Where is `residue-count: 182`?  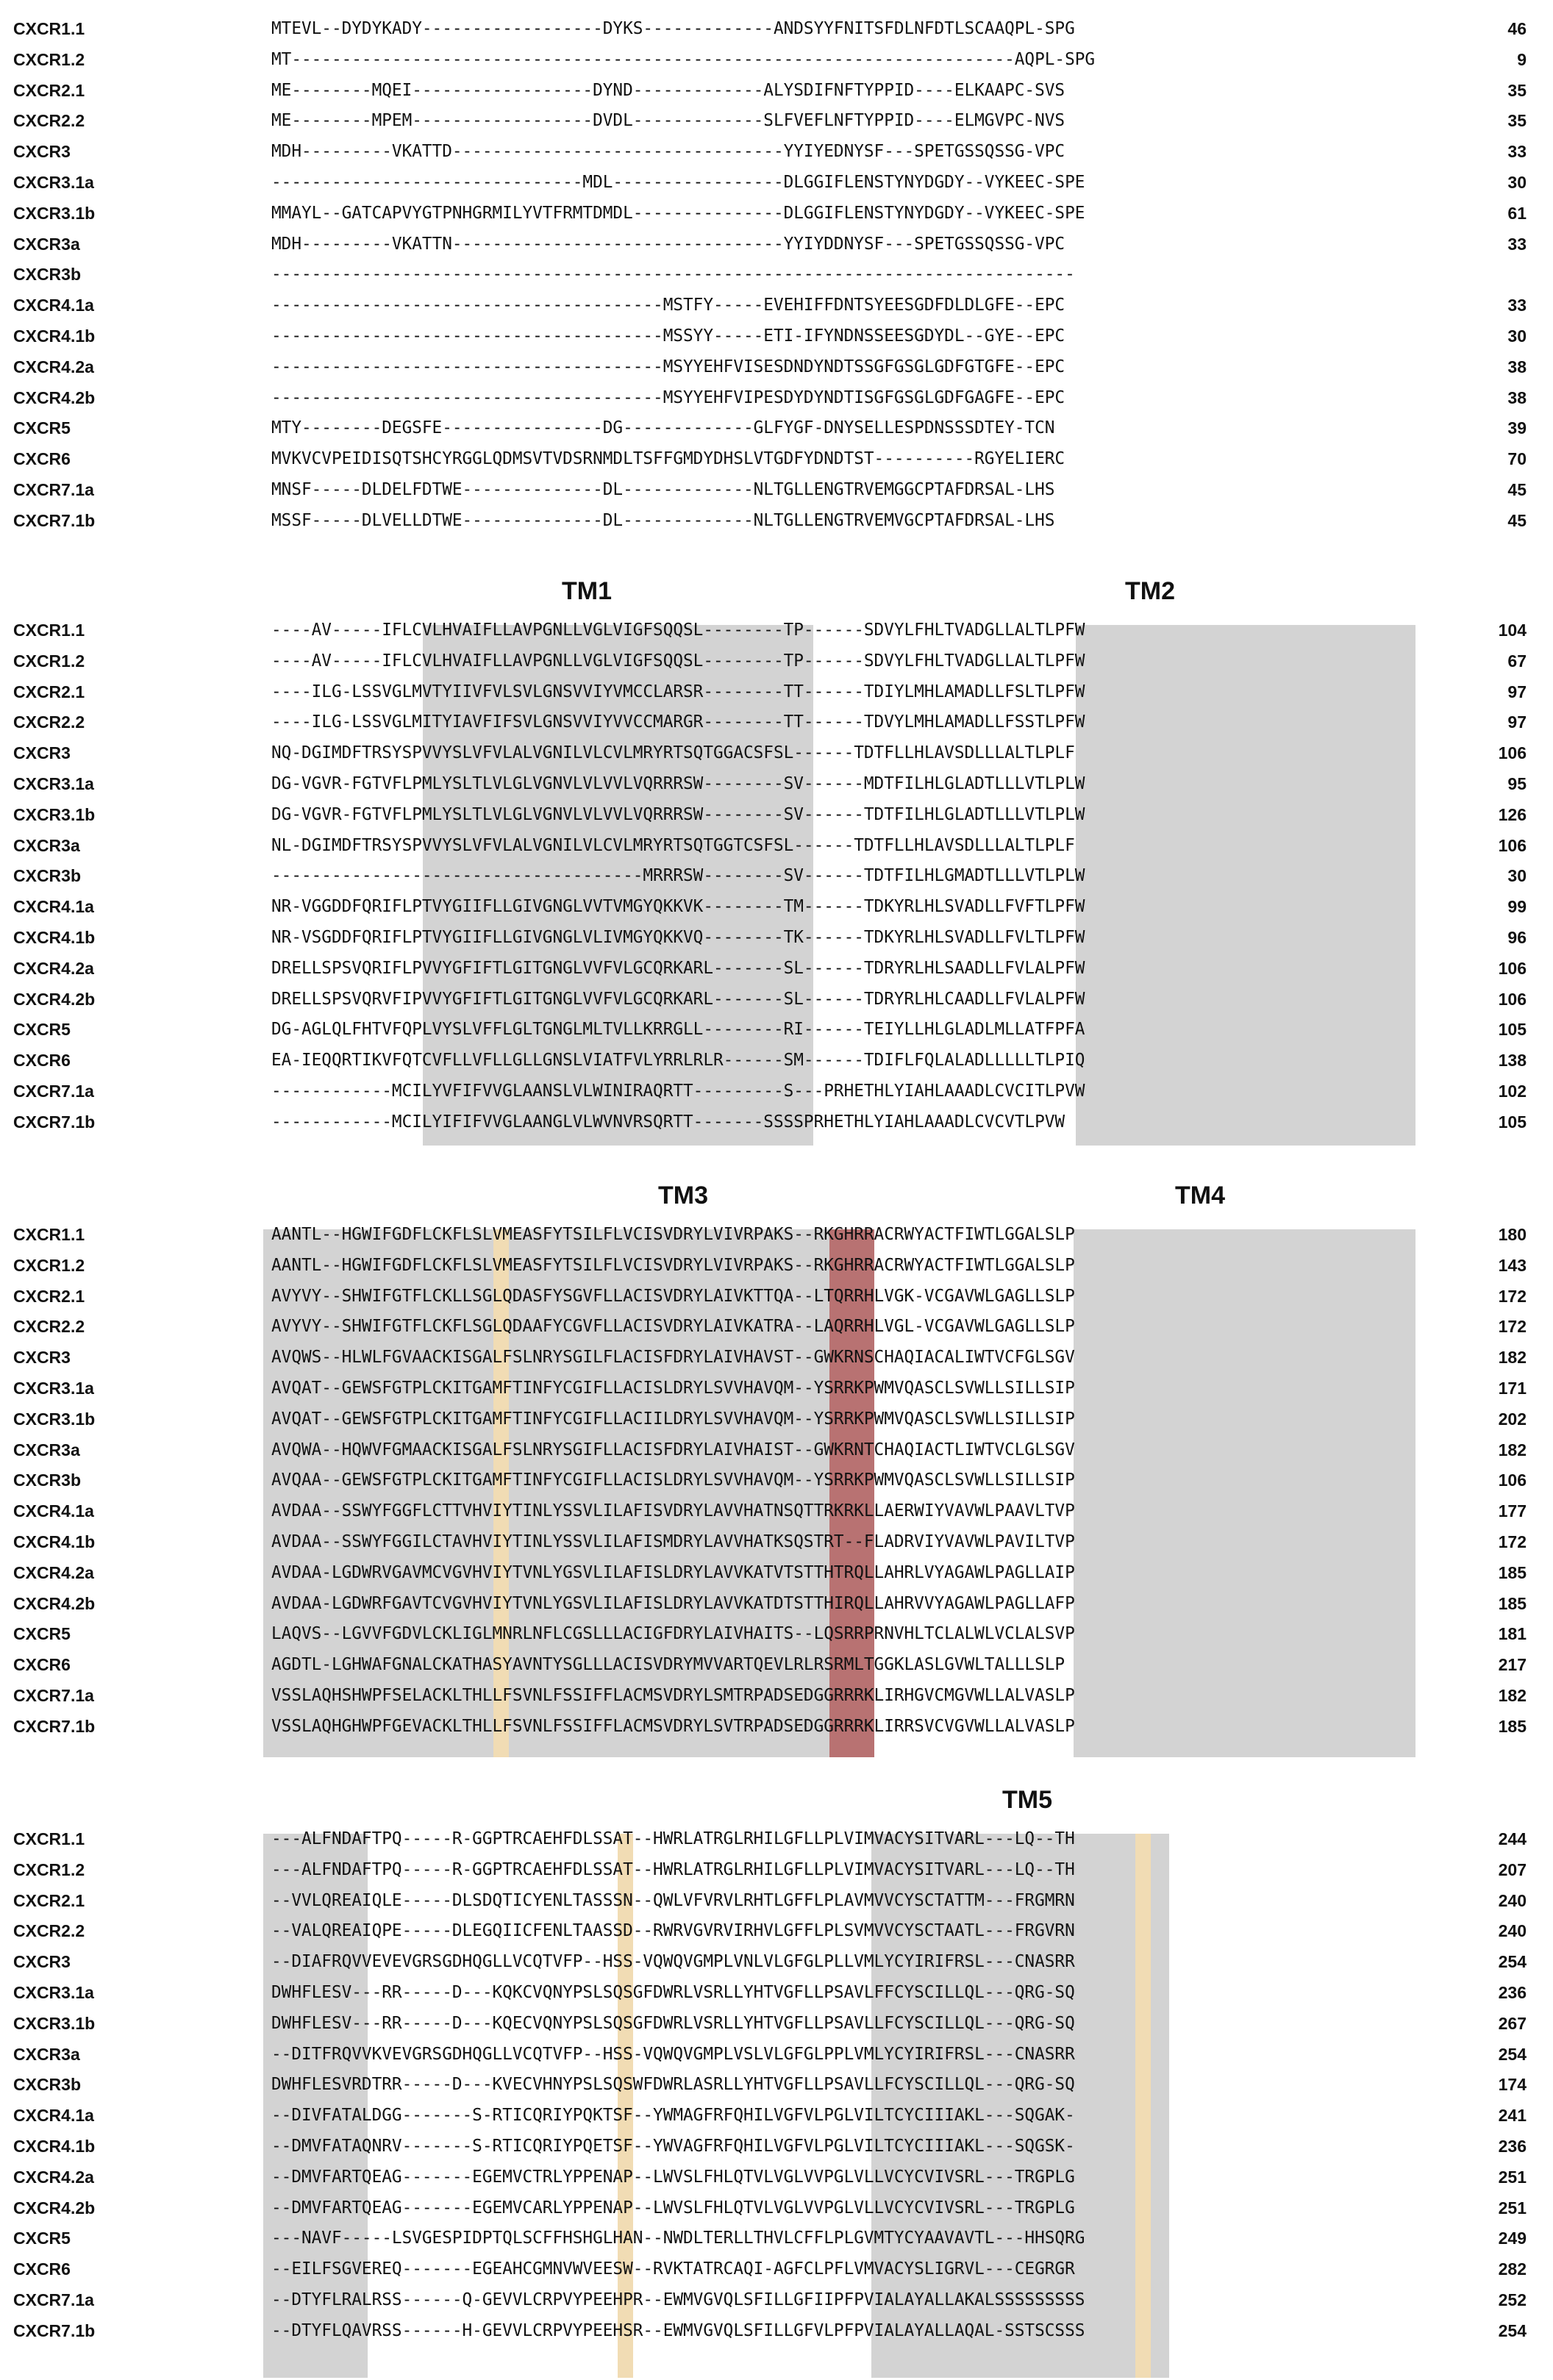
residue-count: 182 is located at coordinates (1512, 1696).